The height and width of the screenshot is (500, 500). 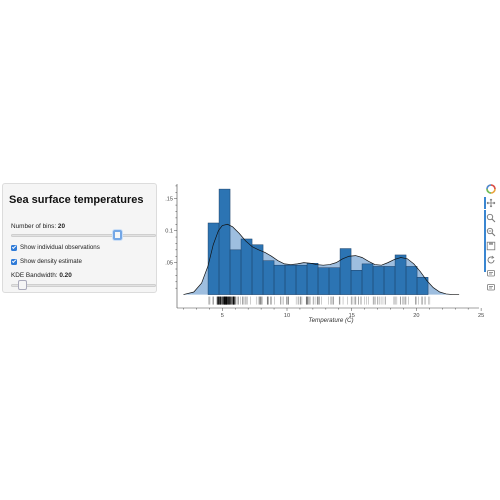 I want to click on kde-label: KDE Bandwidth: 0.20, so click(x=41, y=275).